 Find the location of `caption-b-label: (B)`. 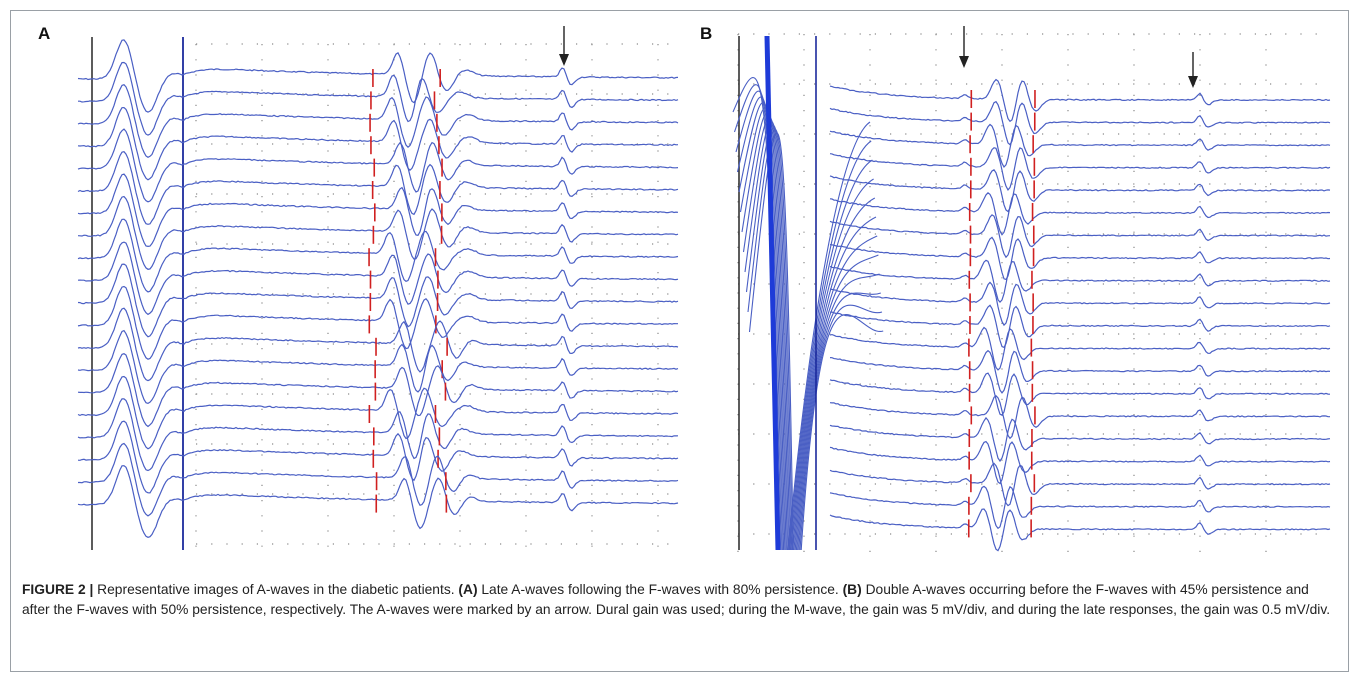

caption-b-label: (B) is located at coordinates (852, 589).